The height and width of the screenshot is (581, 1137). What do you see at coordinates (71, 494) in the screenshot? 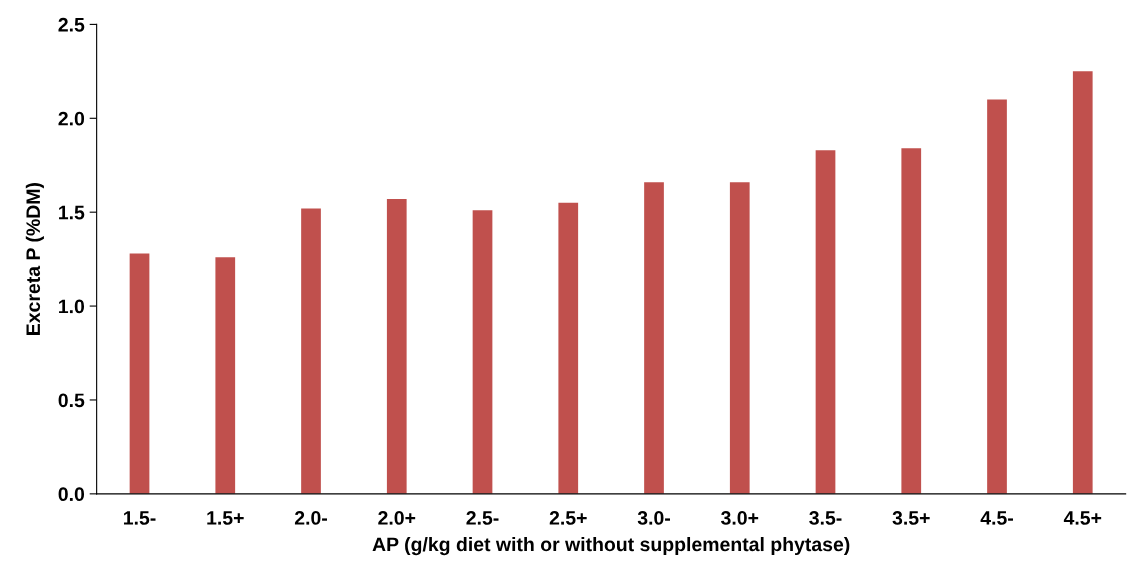
I see `y-tick-label: 0.0` at bounding box center [71, 494].